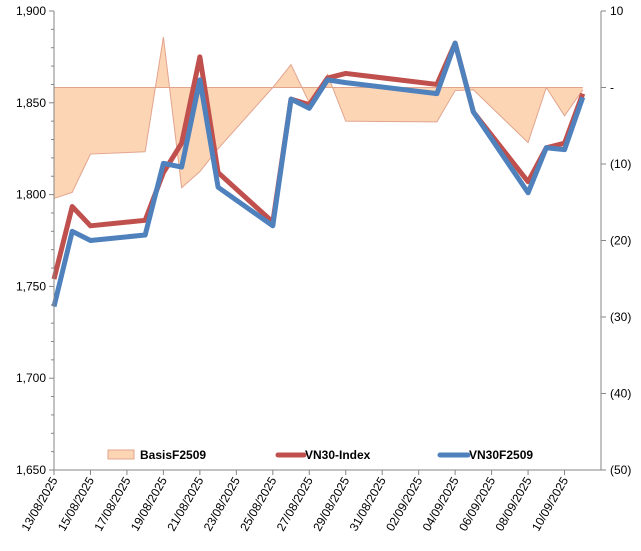  What do you see at coordinates (550, 503) in the screenshot?
I see `x-axis-tick-label: 10/09/2025` at bounding box center [550, 503].